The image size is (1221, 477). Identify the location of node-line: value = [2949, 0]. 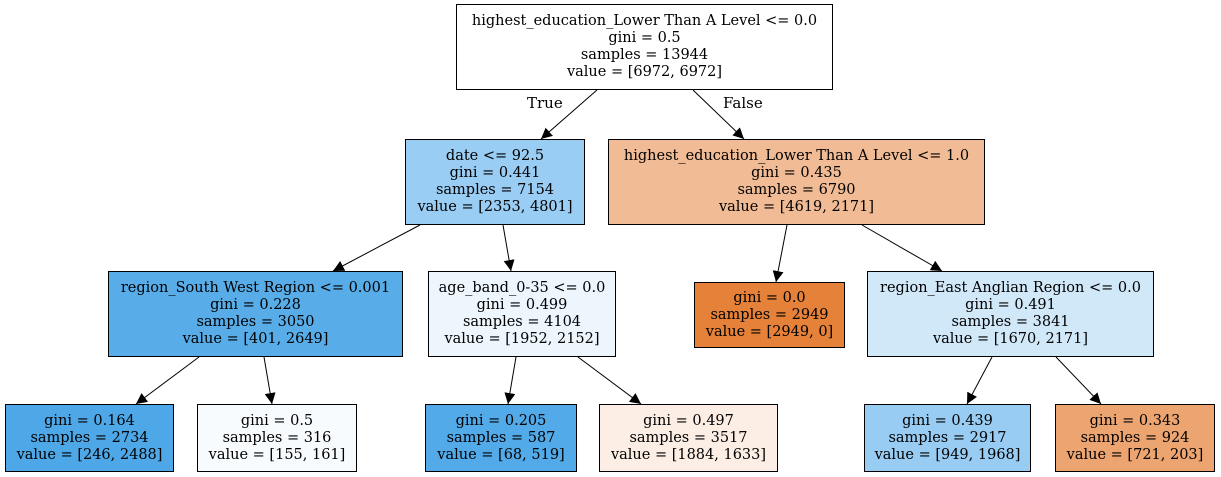
(769, 331).